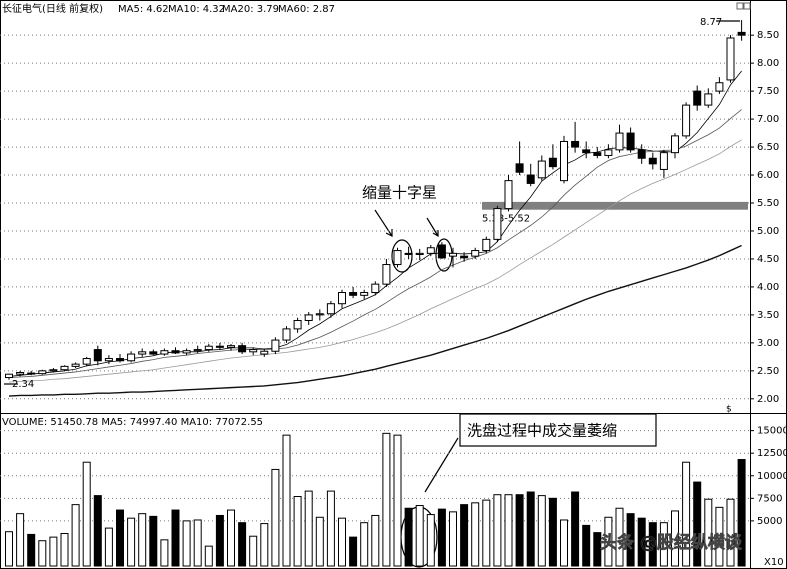 The height and width of the screenshot is (569, 787). Describe the element at coordinates (772, 476) in the screenshot. I see `y-tick-label: 10000` at that location.